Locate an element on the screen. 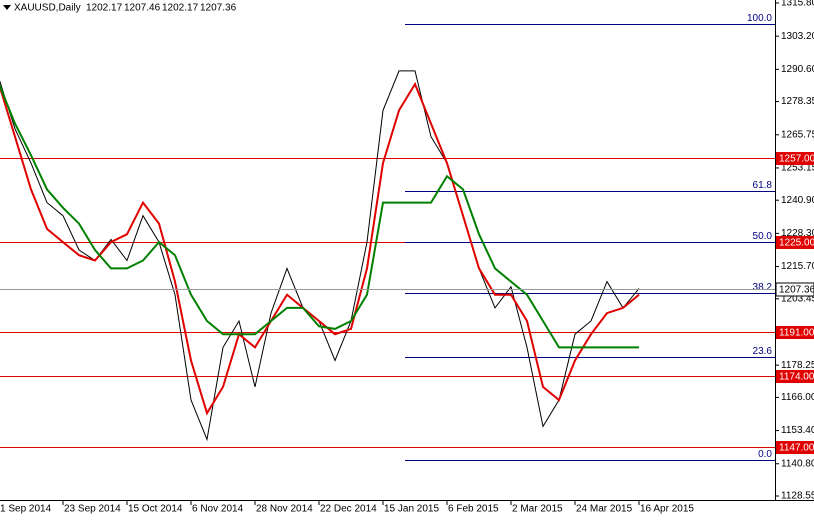 The image size is (814, 521). y-tick-label: 1240.90 is located at coordinates (797, 200).